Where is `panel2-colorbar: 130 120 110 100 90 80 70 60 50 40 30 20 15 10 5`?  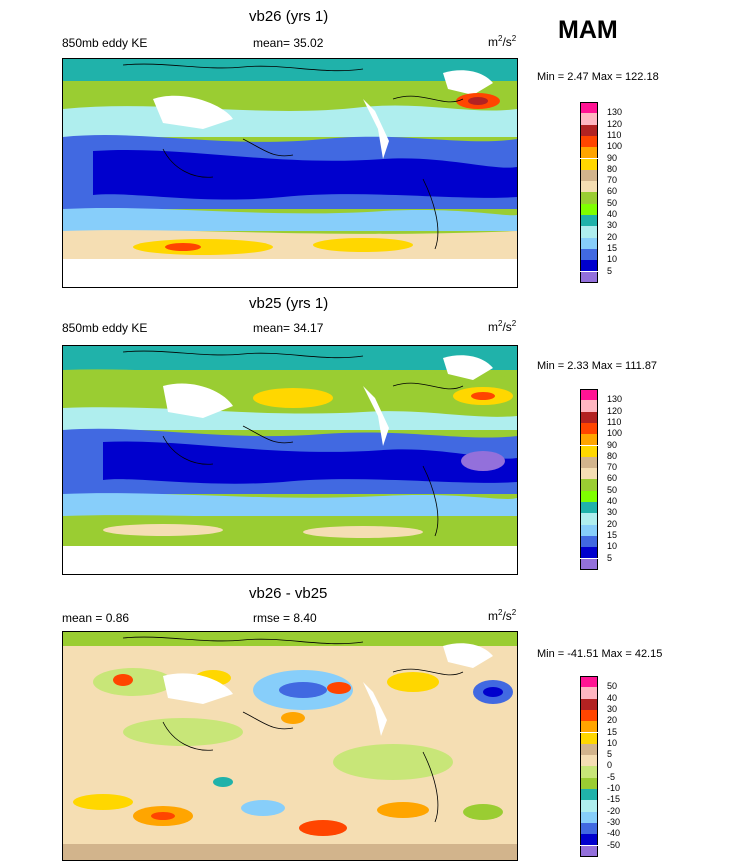 panel2-colorbar: 130 120 110 100 90 80 70 60 50 40 30 20 15 10 5 is located at coordinates (610, 480).